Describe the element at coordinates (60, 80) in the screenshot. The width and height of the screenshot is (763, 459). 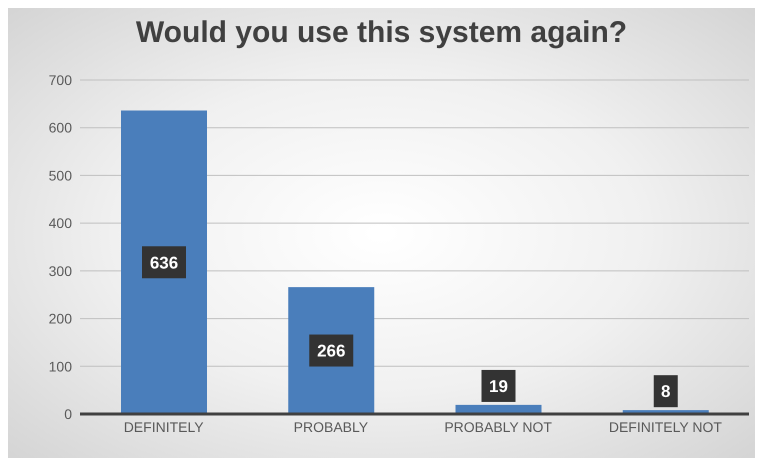
I see `y-tick-label: 700` at that location.